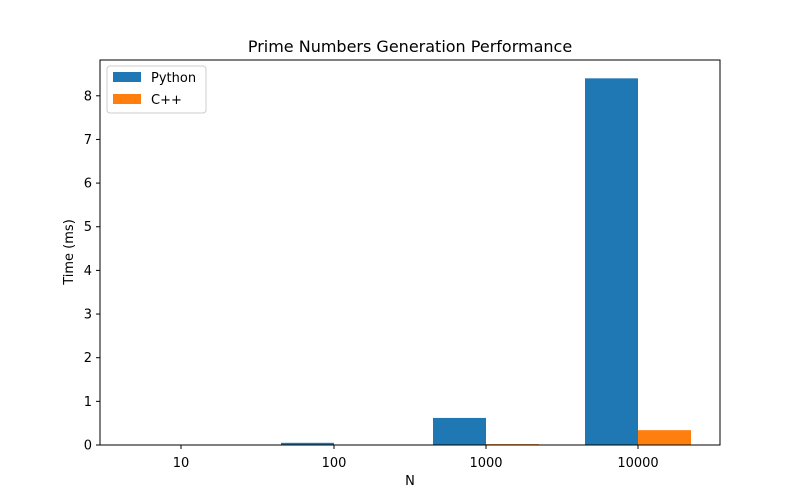  I want to click on y-axis: 0 1 2 3 4 5 6 7 8, so click(92, 271).